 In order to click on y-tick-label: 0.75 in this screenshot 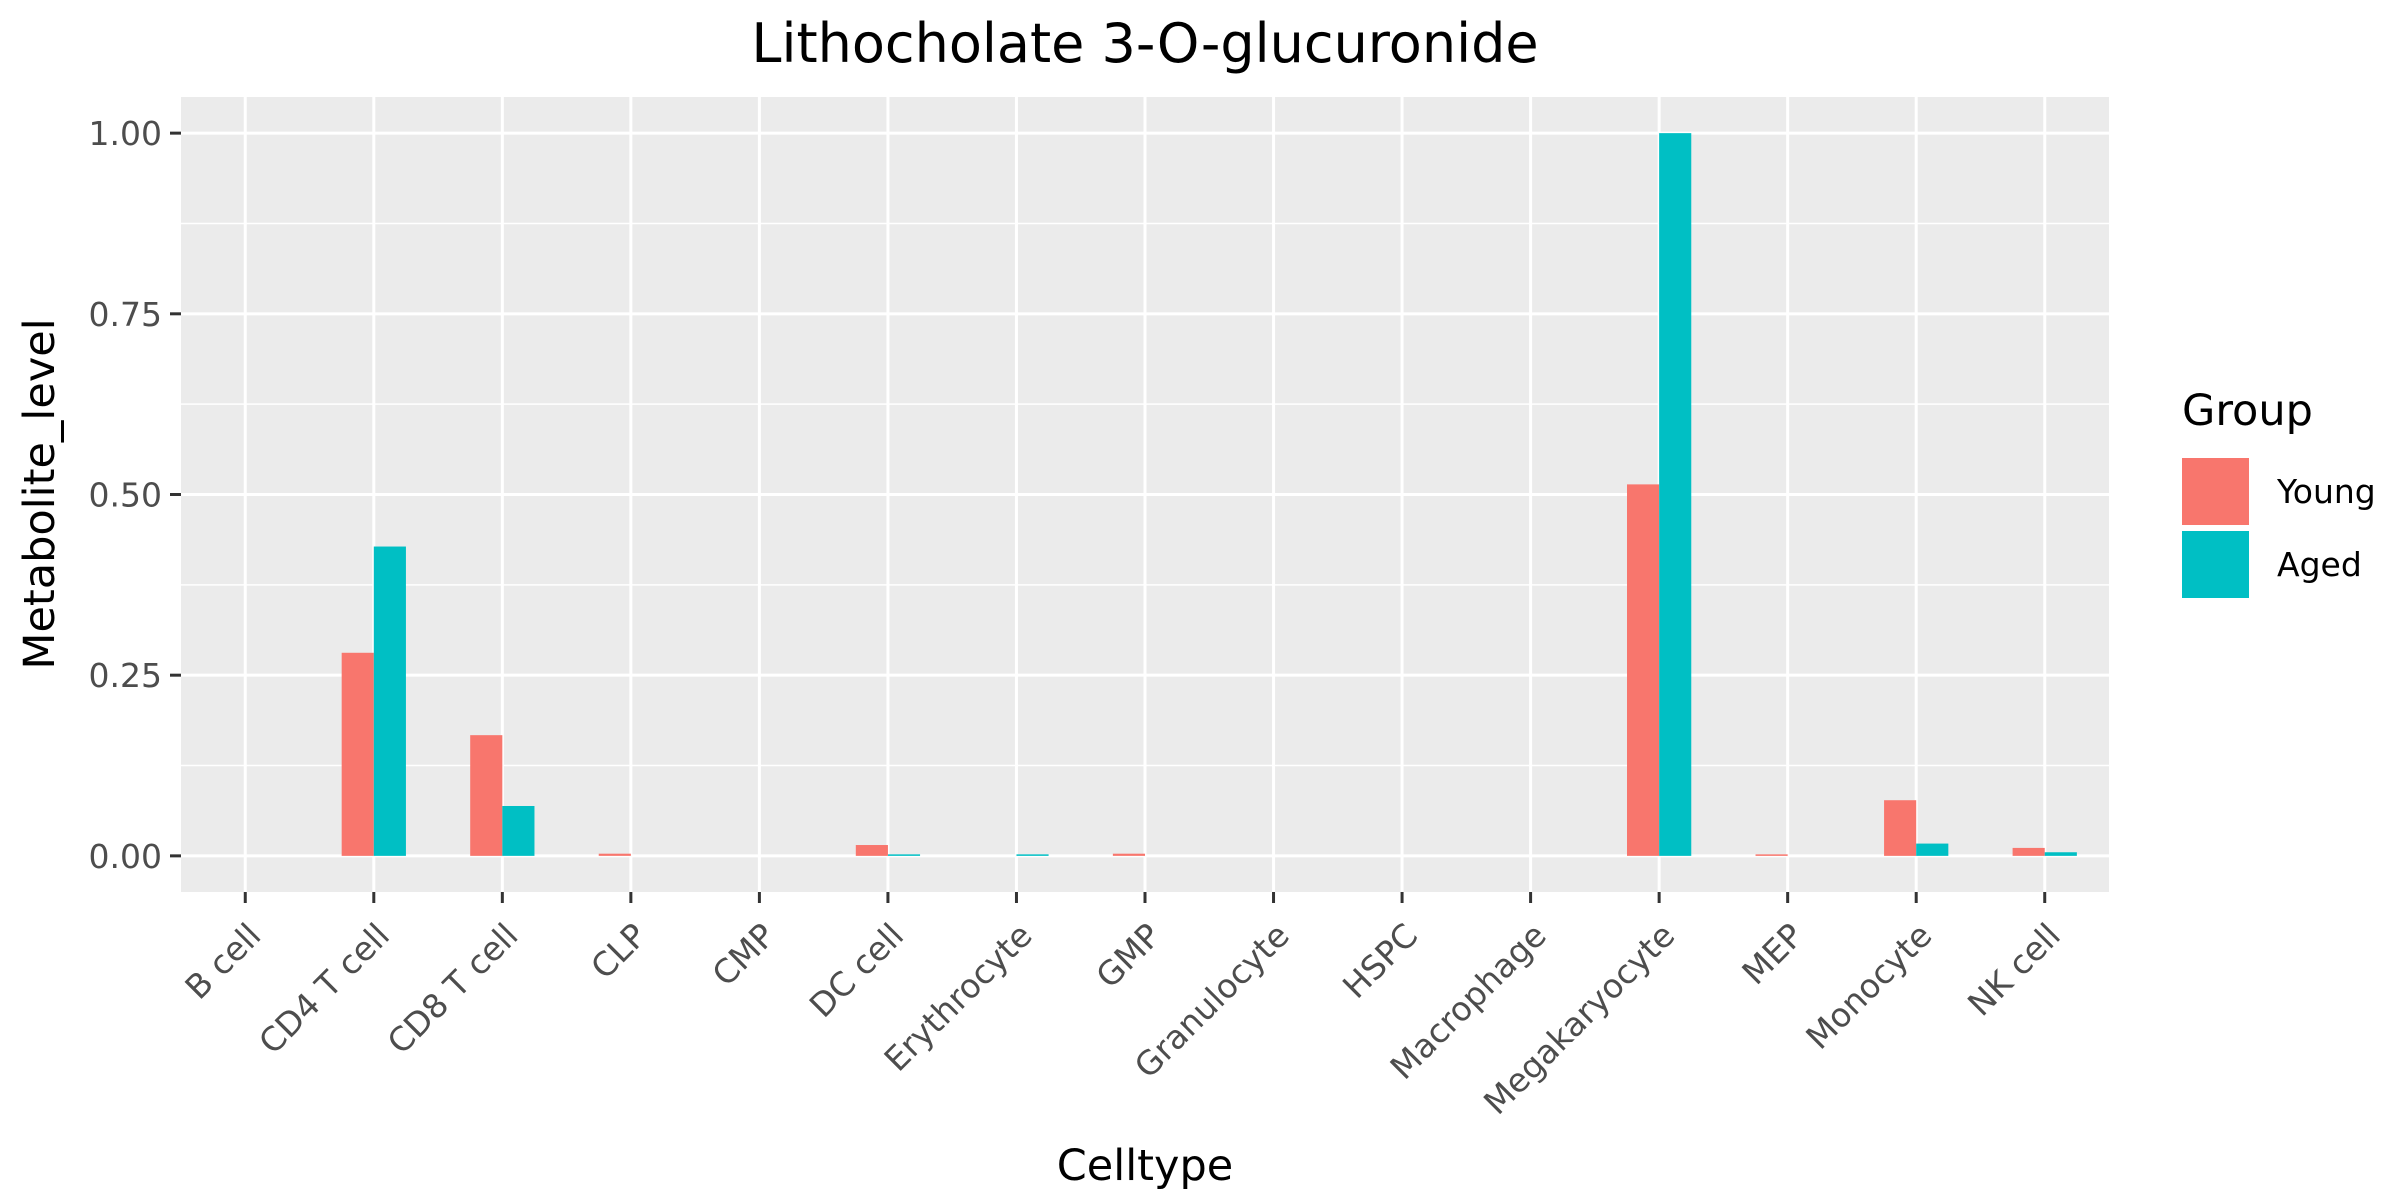, I will do `click(125, 314)`.